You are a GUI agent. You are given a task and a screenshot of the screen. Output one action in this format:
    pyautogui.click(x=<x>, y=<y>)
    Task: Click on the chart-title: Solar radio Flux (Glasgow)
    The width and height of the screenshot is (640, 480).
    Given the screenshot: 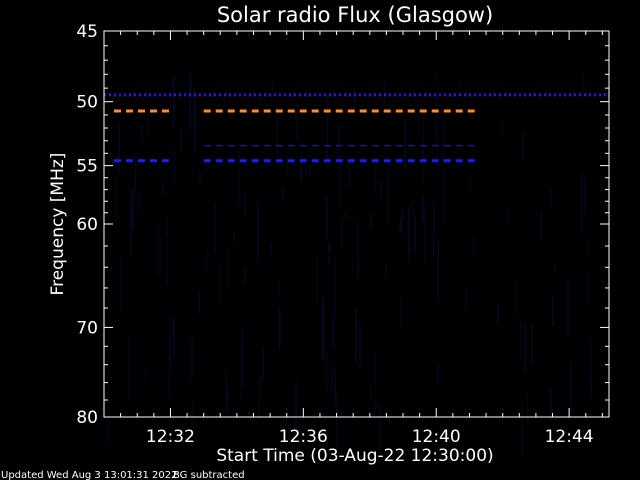 What is the action you would take?
    pyautogui.click(x=355, y=15)
    